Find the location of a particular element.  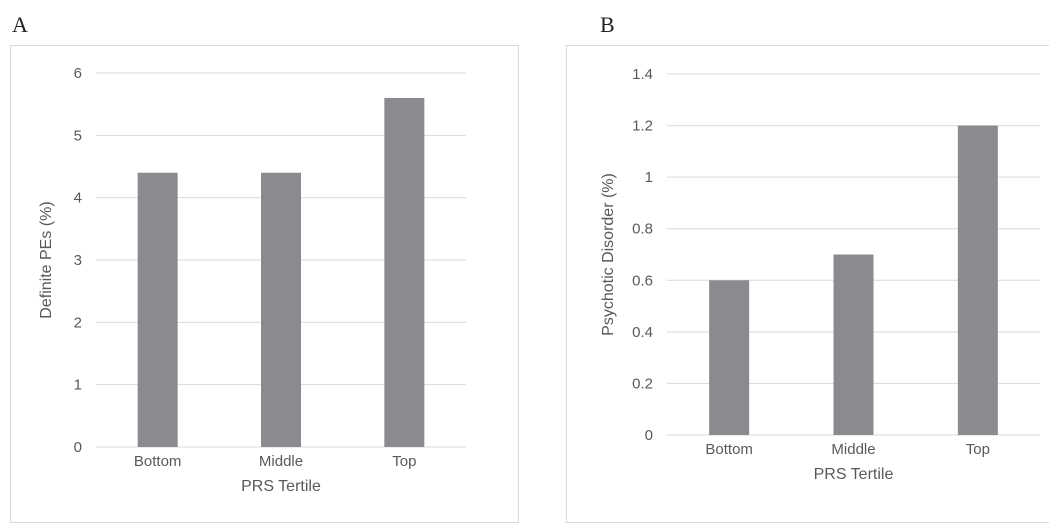

y-tick-label: 3 is located at coordinates (78, 260).